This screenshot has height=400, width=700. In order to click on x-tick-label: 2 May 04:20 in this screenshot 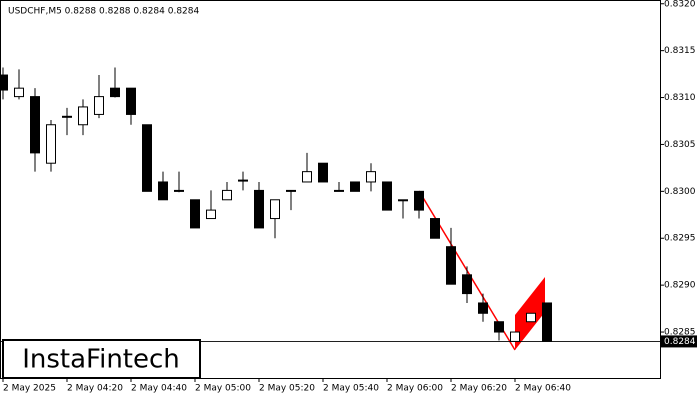, I will do `click(95, 389)`.